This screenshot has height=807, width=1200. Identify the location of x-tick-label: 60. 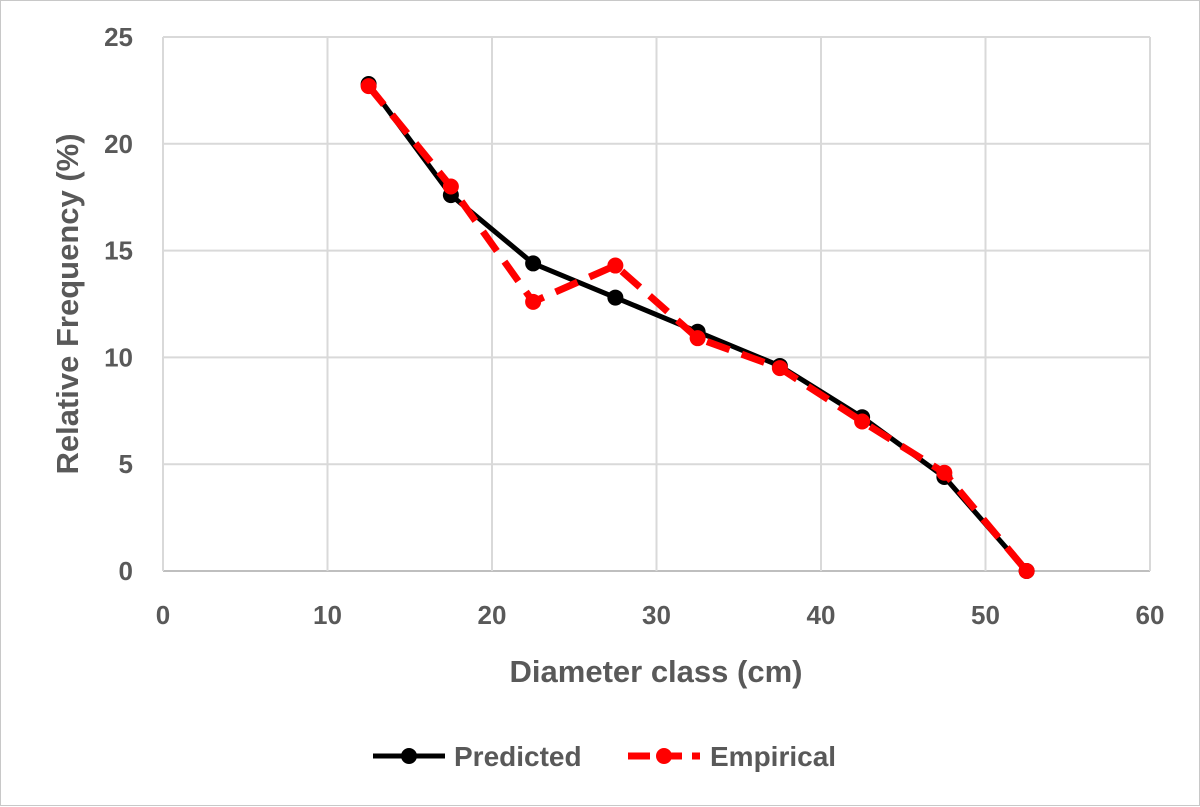
(1150, 615).